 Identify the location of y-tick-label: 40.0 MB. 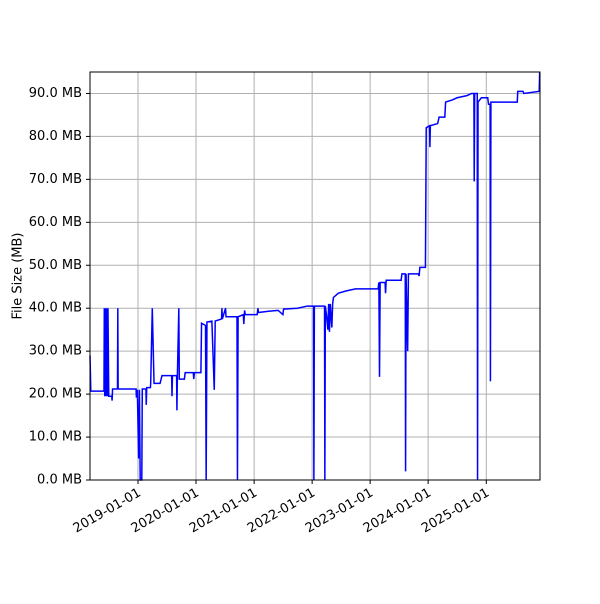
(55, 308).